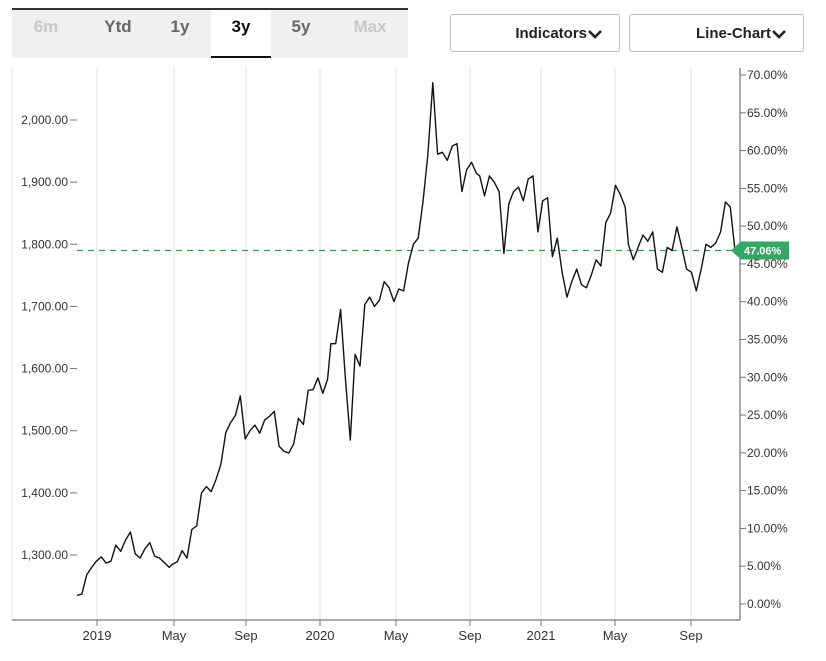 This screenshot has height=661, width=826. What do you see at coordinates (767, 264) in the screenshot?
I see `y-right-tick-label: 45.00%` at bounding box center [767, 264].